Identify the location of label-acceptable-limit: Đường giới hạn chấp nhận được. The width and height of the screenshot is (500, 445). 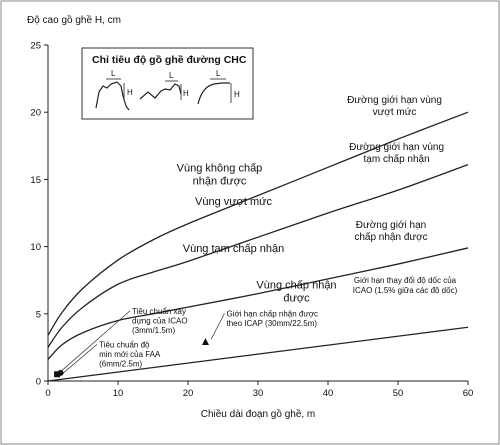
(390, 231).